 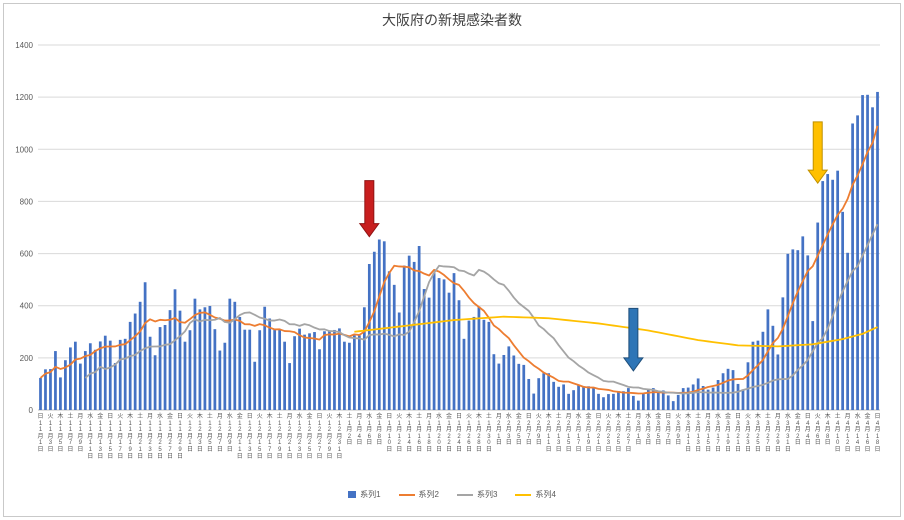 I want to click on blue-arrow, so click(x=633, y=339).